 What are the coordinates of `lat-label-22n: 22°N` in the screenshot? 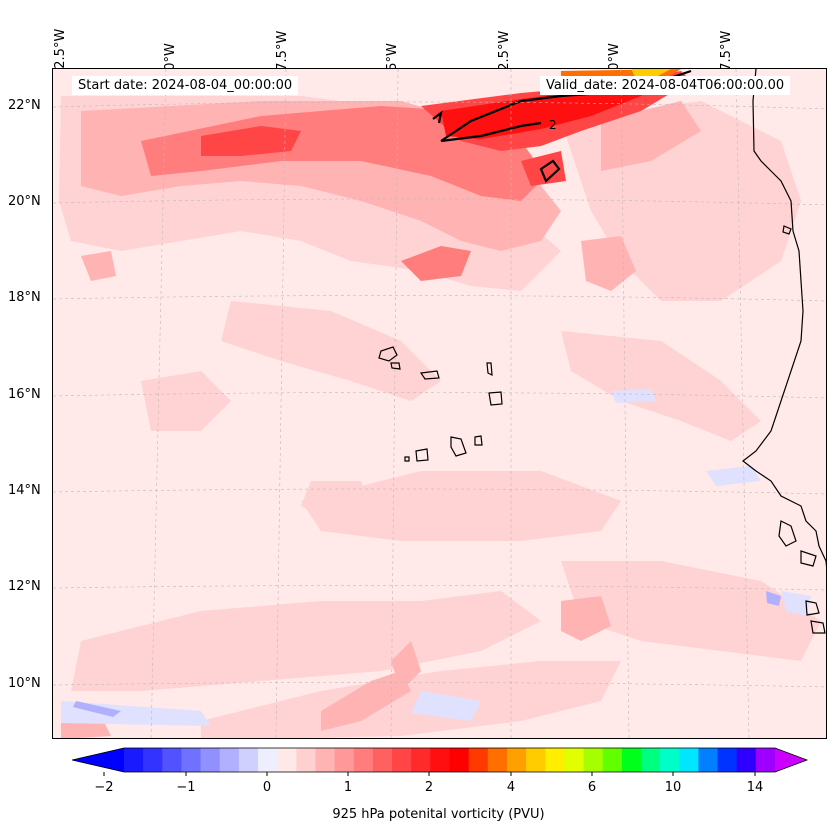 It's located at (24, 105).